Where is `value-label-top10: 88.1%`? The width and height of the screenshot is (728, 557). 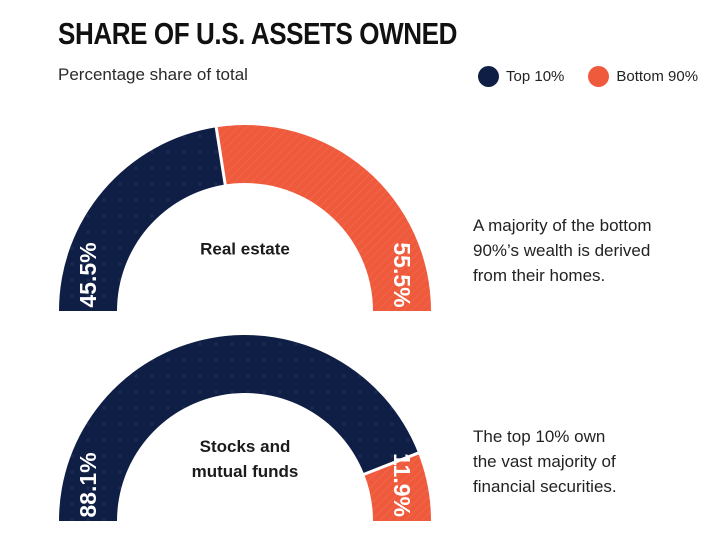
value-label-top10: 88.1% is located at coordinates (88, 484).